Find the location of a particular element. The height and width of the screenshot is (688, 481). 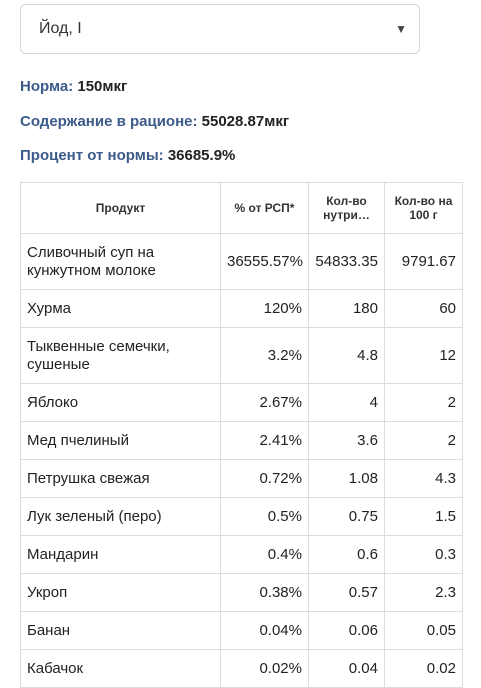

table-row: Банан 0.04% 0.06 0.05 is located at coordinates (241, 630).